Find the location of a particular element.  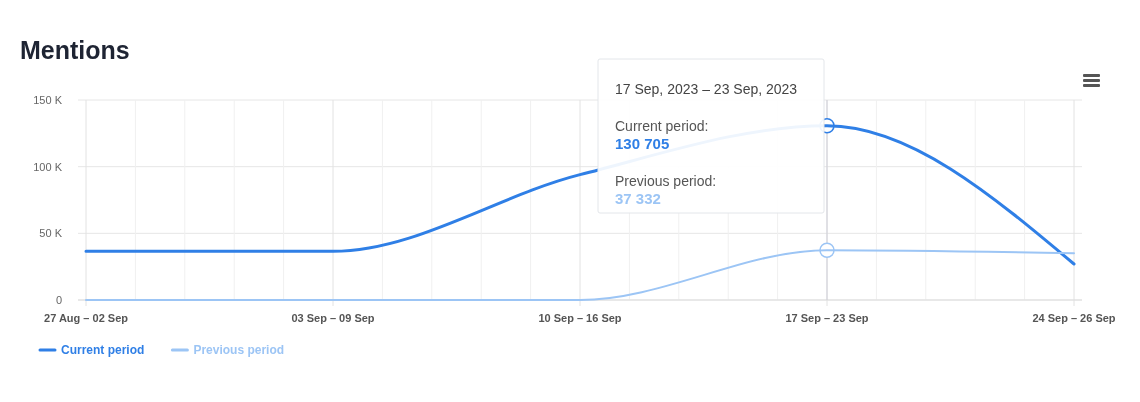

annotation: Previous period: is located at coordinates (666, 181).